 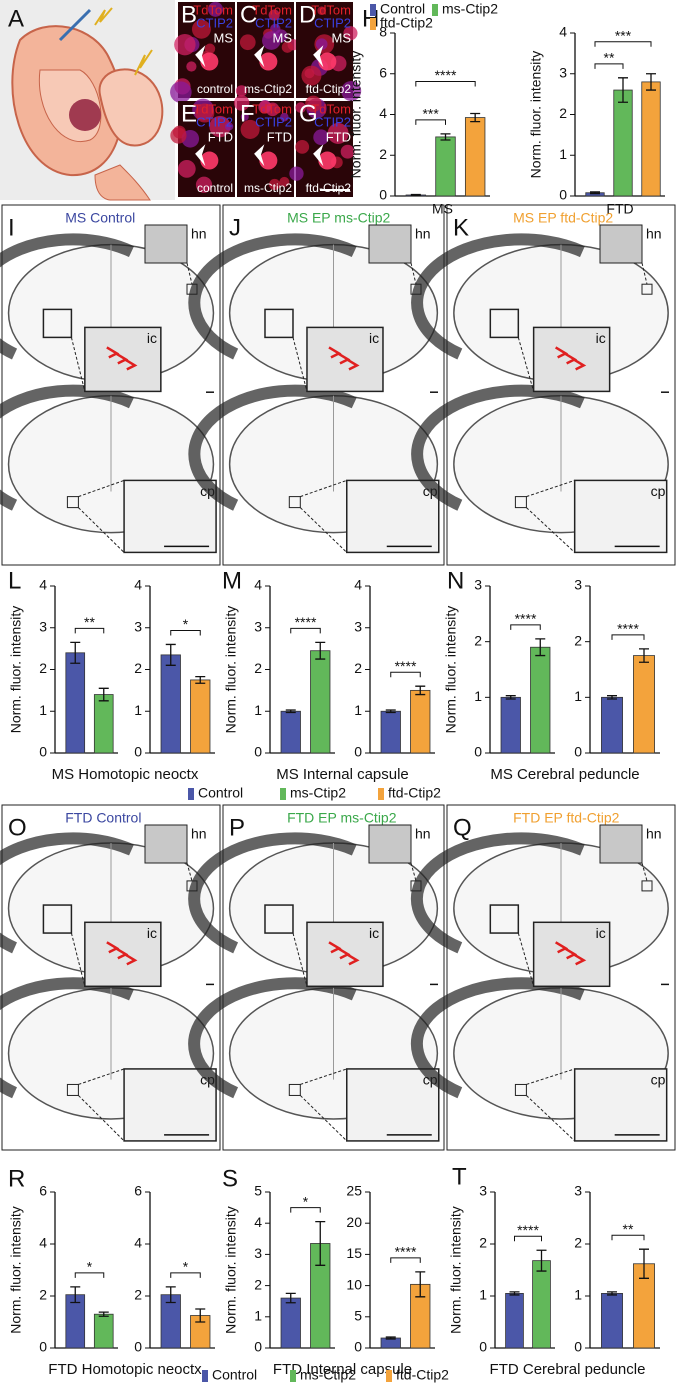 What do you see at coordinates (338, 136) in the screenshot?
I see `group-label: FTD` at bounding box center [338, 136].